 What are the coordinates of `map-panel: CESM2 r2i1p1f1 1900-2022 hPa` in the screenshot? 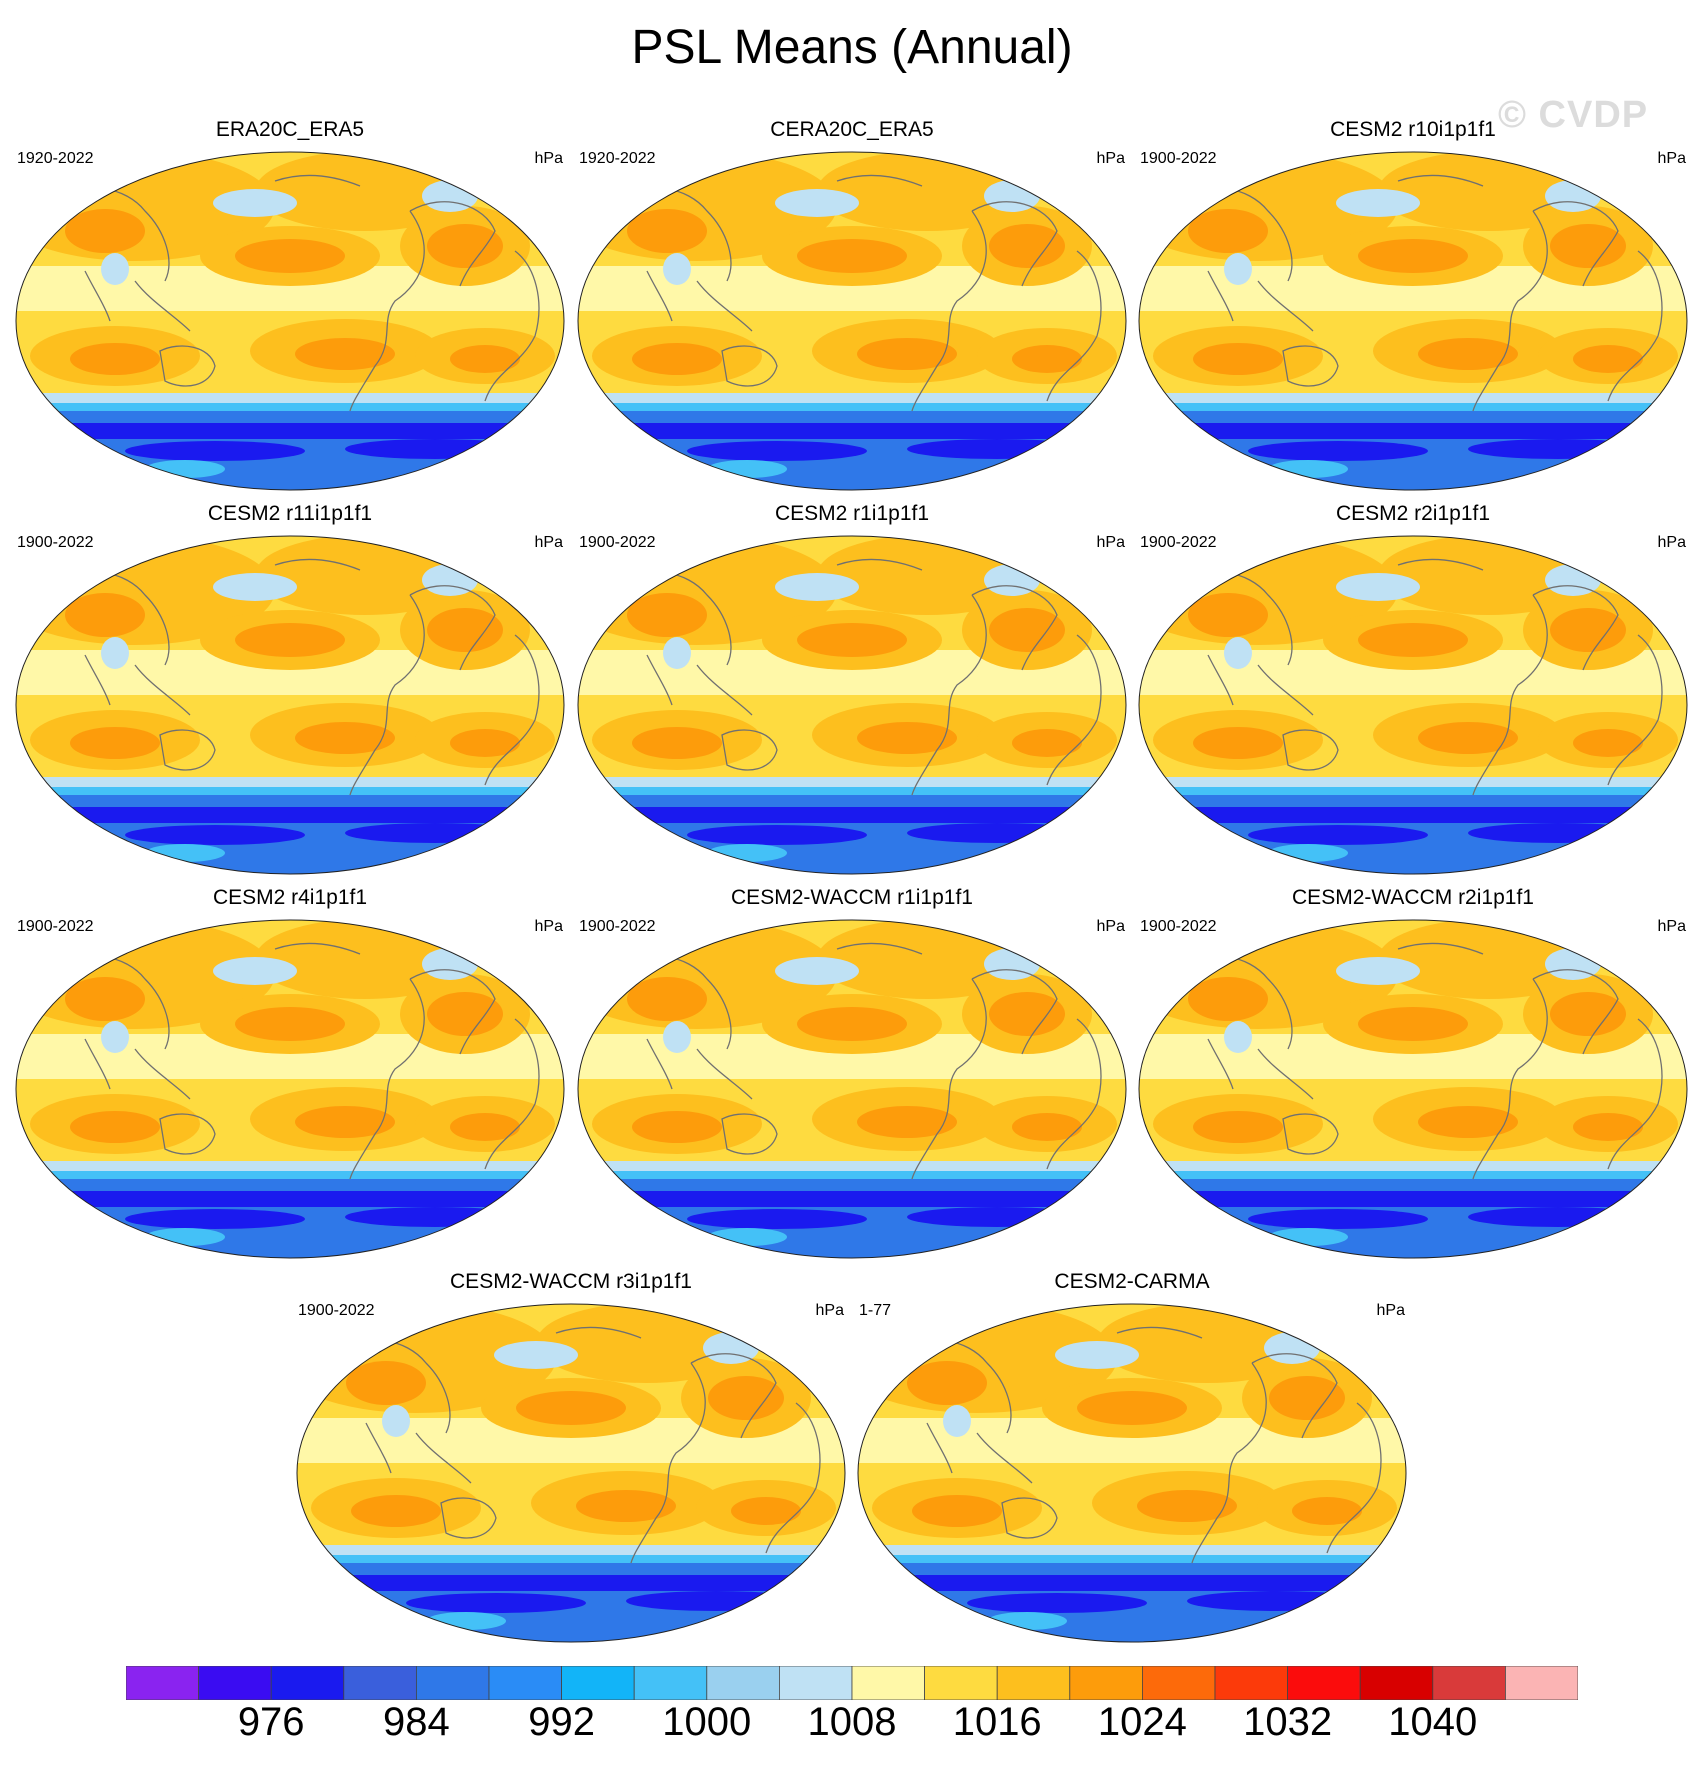 It's located at (1413, 688).